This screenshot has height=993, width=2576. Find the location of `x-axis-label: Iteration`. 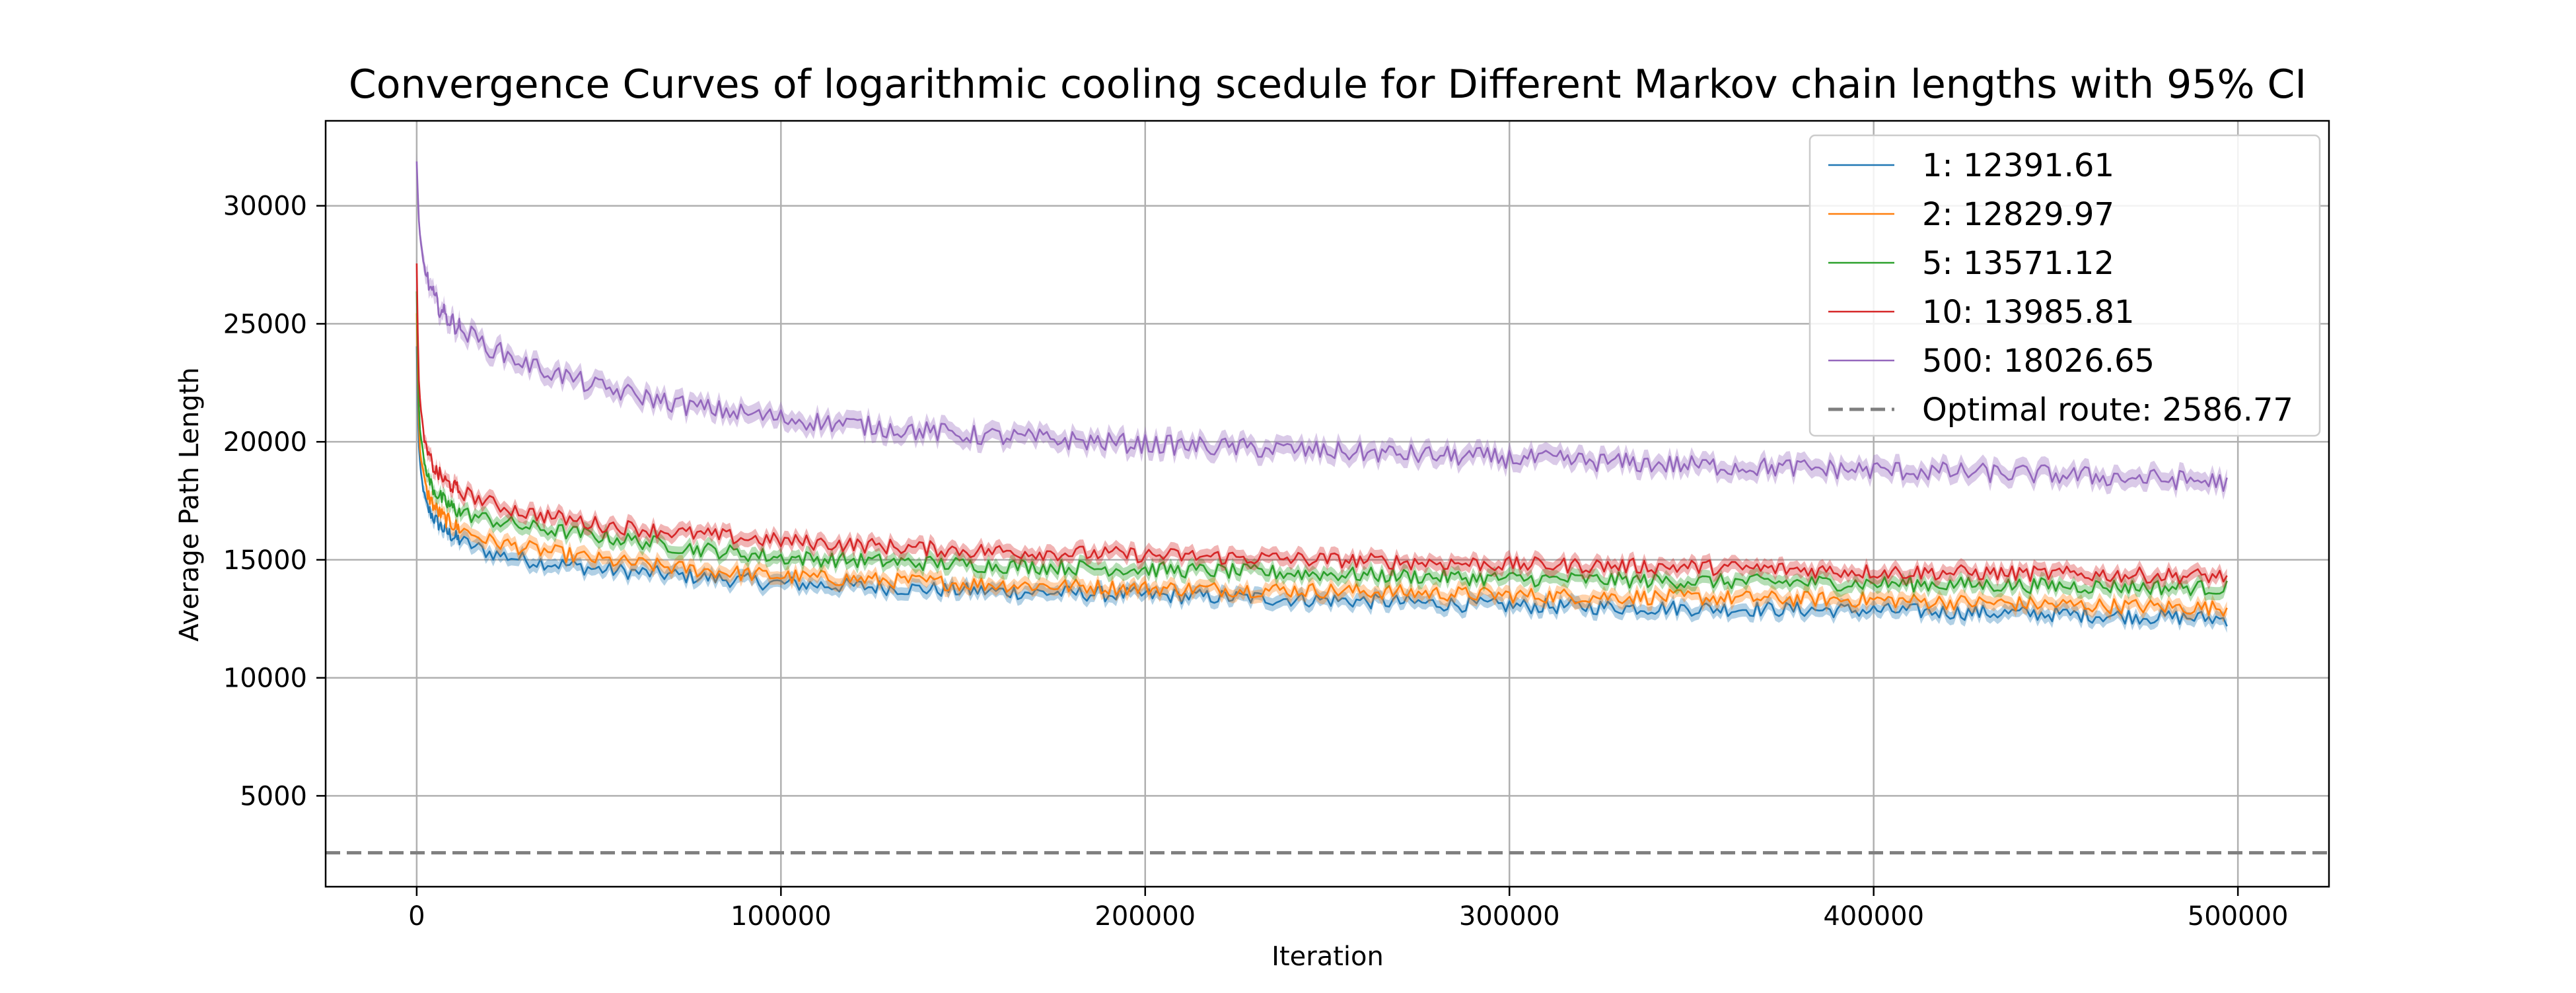

x-axis-label: Iteration is located at coordinates (1328, 957).